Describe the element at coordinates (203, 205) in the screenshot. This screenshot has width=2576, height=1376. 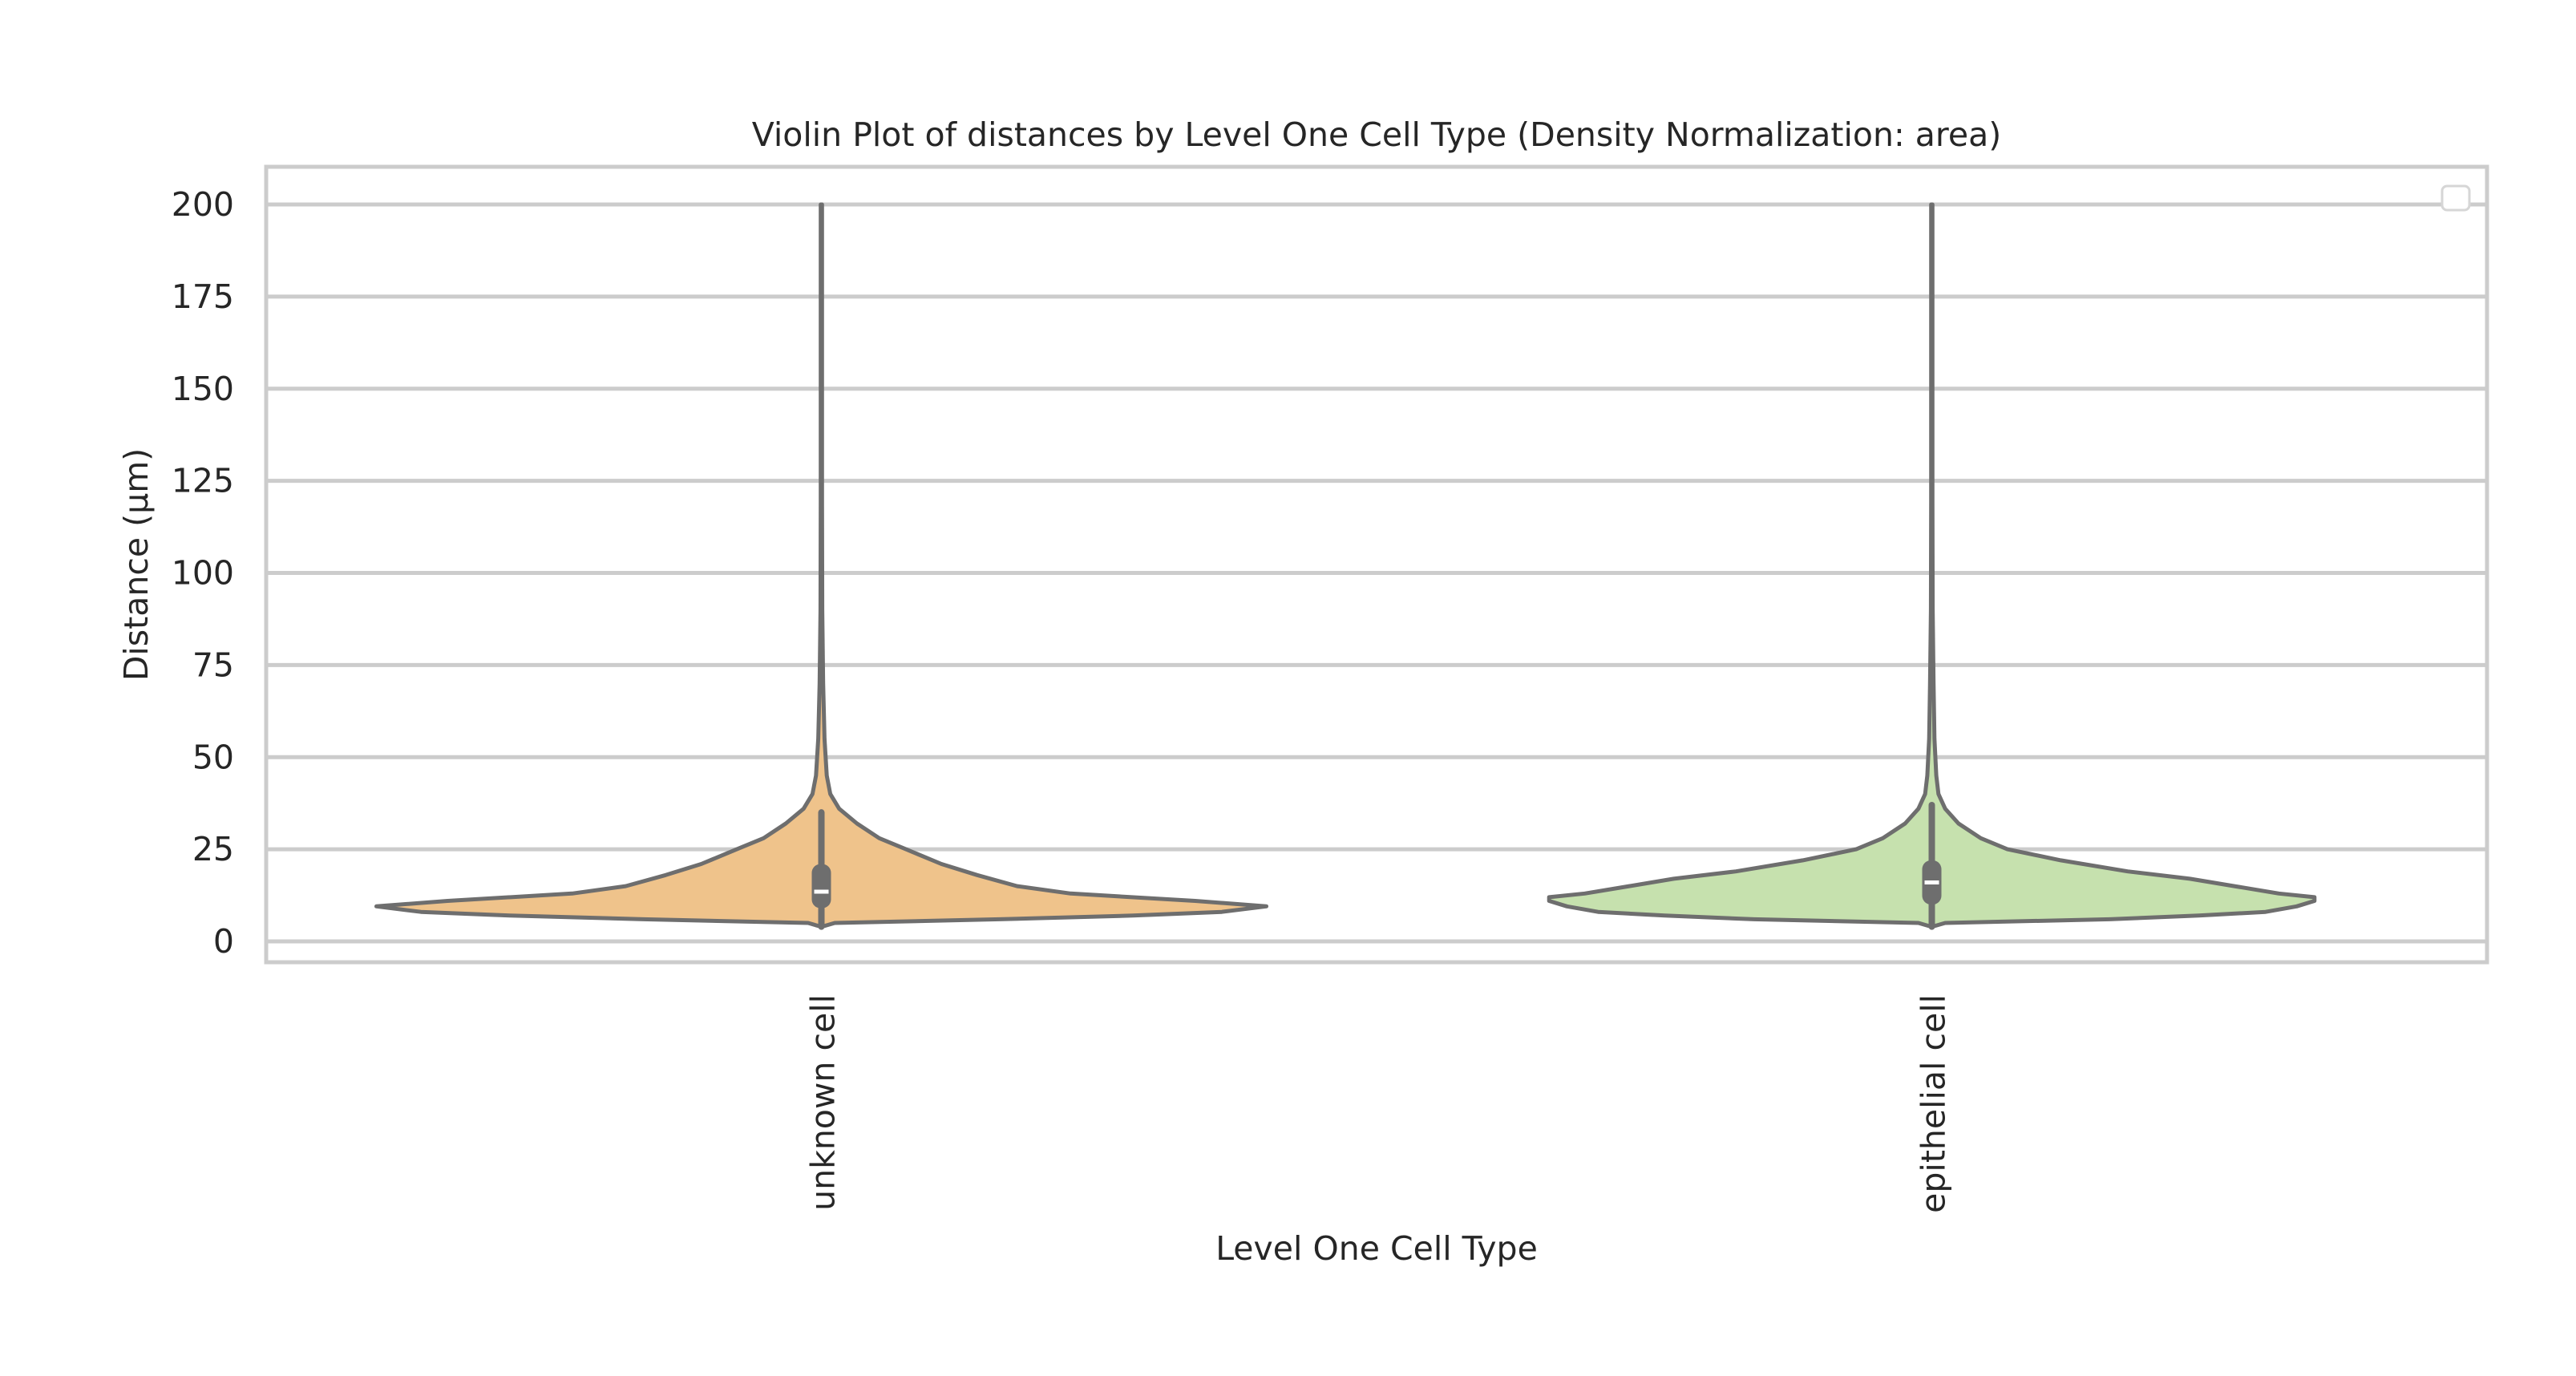
I see `y-tick-label: 200` at that location.